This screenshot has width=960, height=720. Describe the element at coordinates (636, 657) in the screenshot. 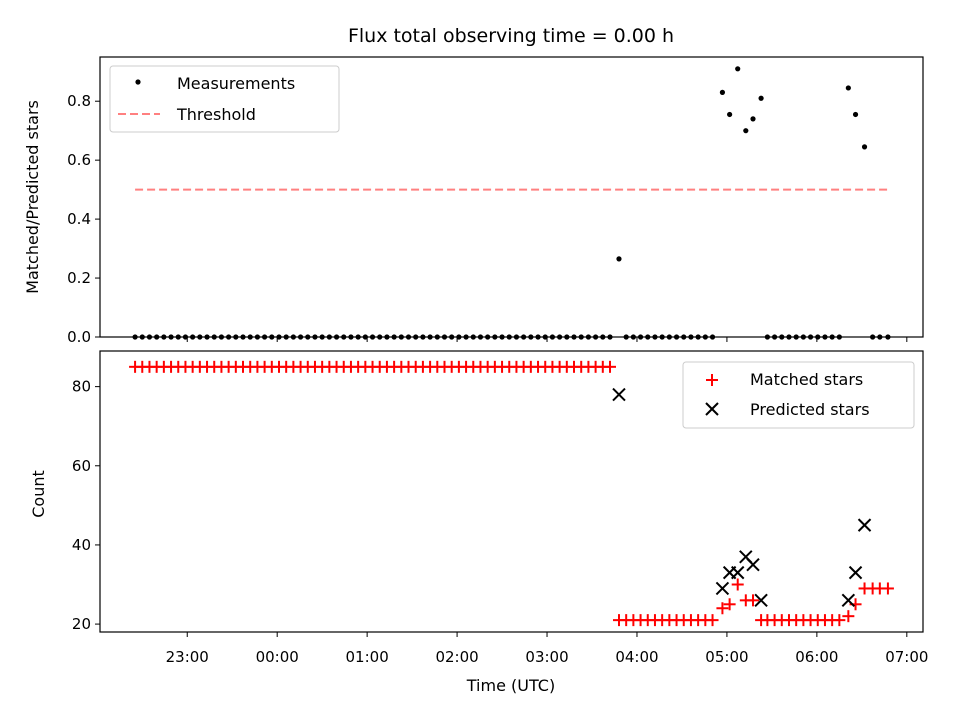

I see `x-tick-label: 04:00` at that location.